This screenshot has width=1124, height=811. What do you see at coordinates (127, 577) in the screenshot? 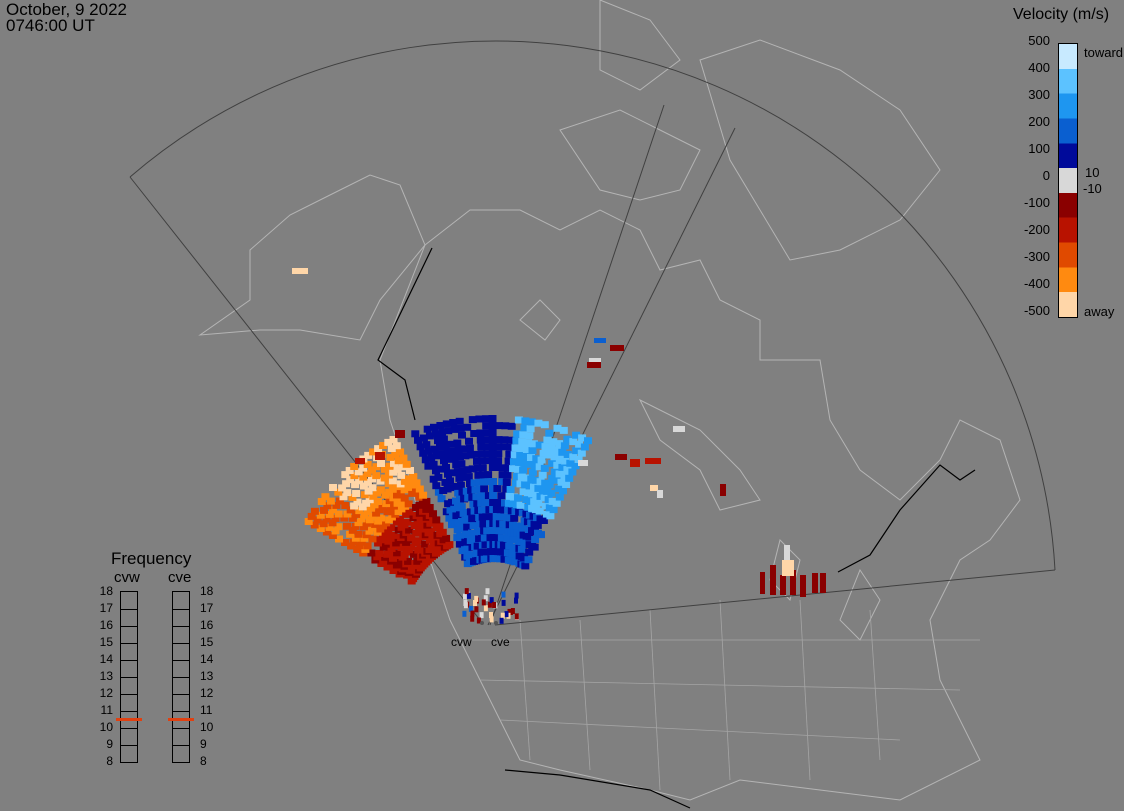
I see `radar-name-cvw: cvw` at bounding box center [127, 577].